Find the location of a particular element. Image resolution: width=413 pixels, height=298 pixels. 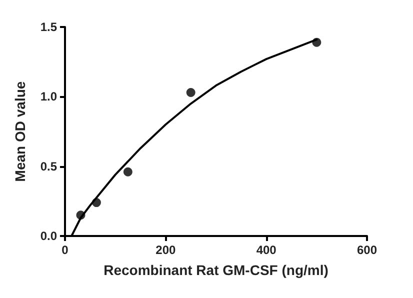

y-tick-label: 0.5 is located at coordinates (49, 166).